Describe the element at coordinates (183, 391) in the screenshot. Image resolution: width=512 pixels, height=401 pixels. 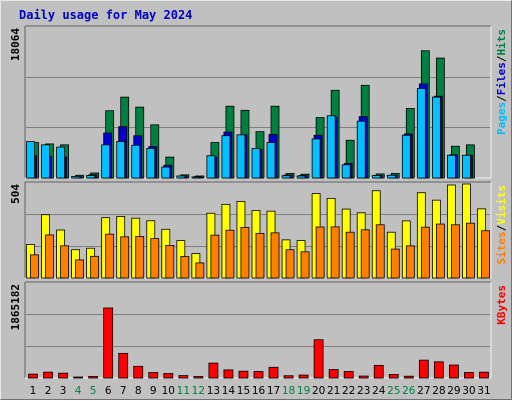
I see `day-label: 11` at that location.